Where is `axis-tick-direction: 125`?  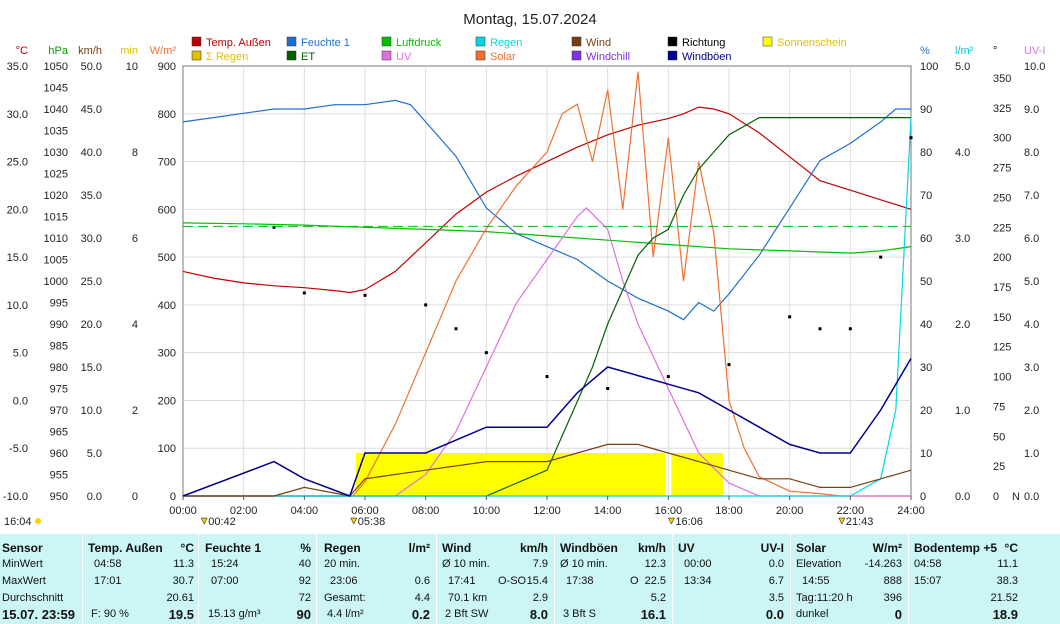
axis-tick-direction: 125 is located at coordinates (1002, 348).